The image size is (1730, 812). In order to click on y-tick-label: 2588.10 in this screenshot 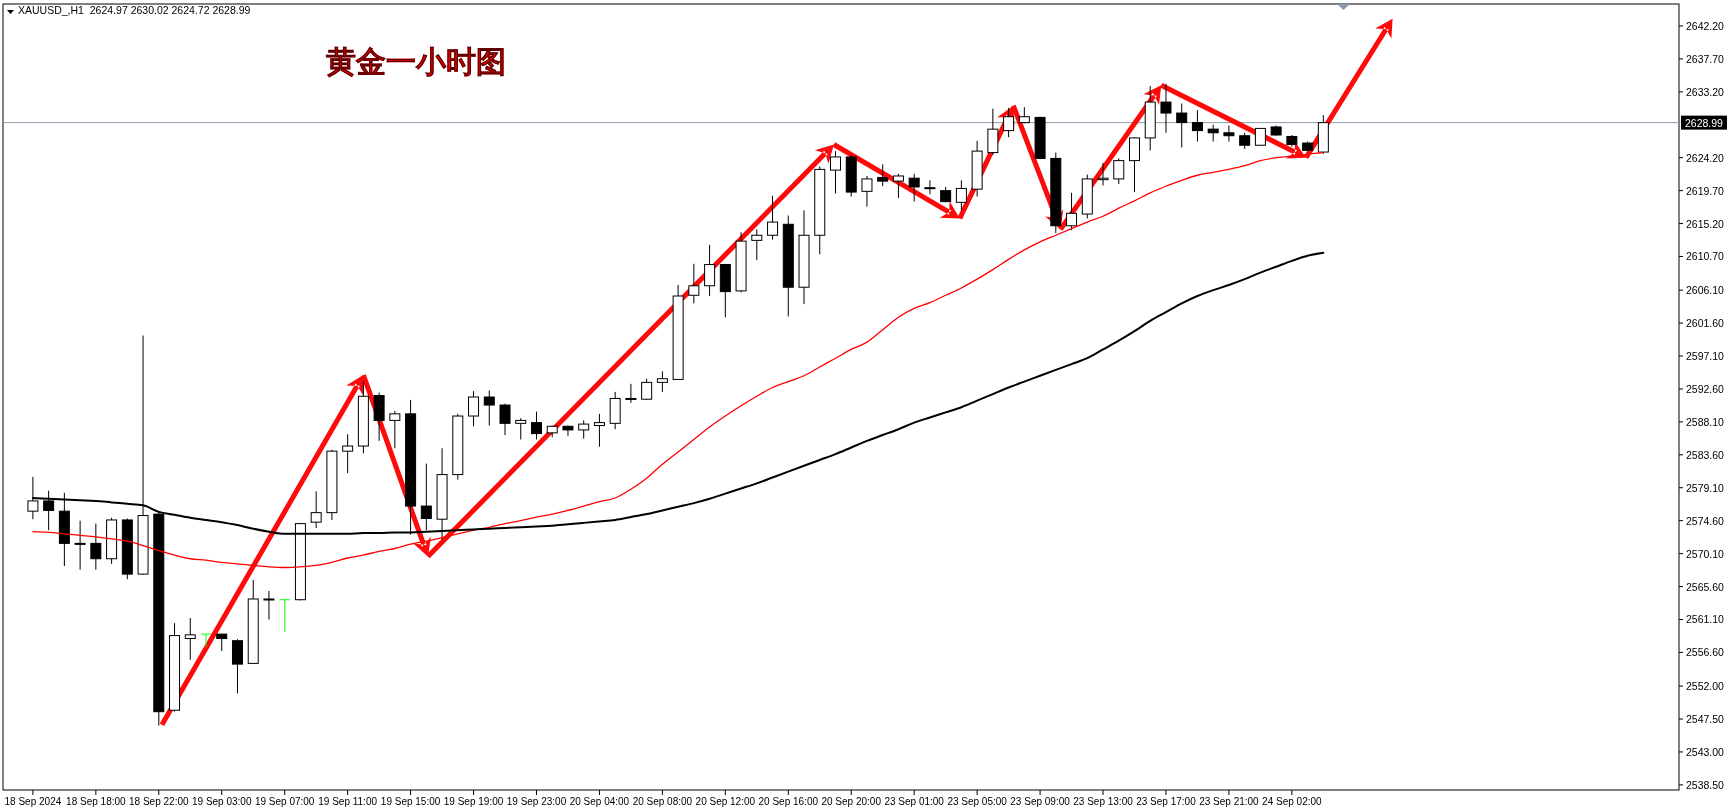, I will do `click(1705, 421)`.